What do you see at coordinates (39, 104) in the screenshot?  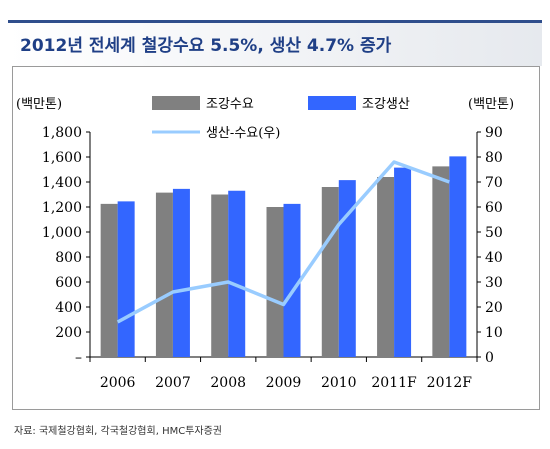 I see `y-left-unit-label: (백만톤)` at bounding box center [39, 104].